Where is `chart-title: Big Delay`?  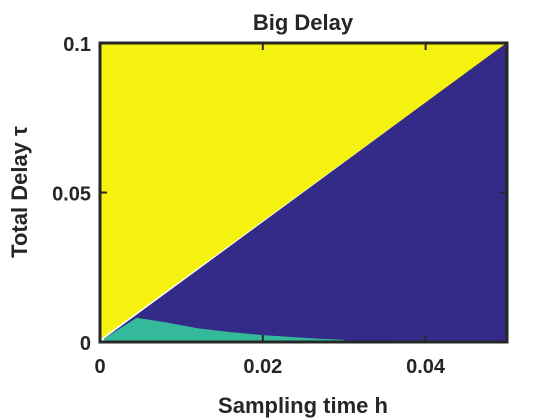 chart-title: Big Delay is located at coordinates (303, 22).